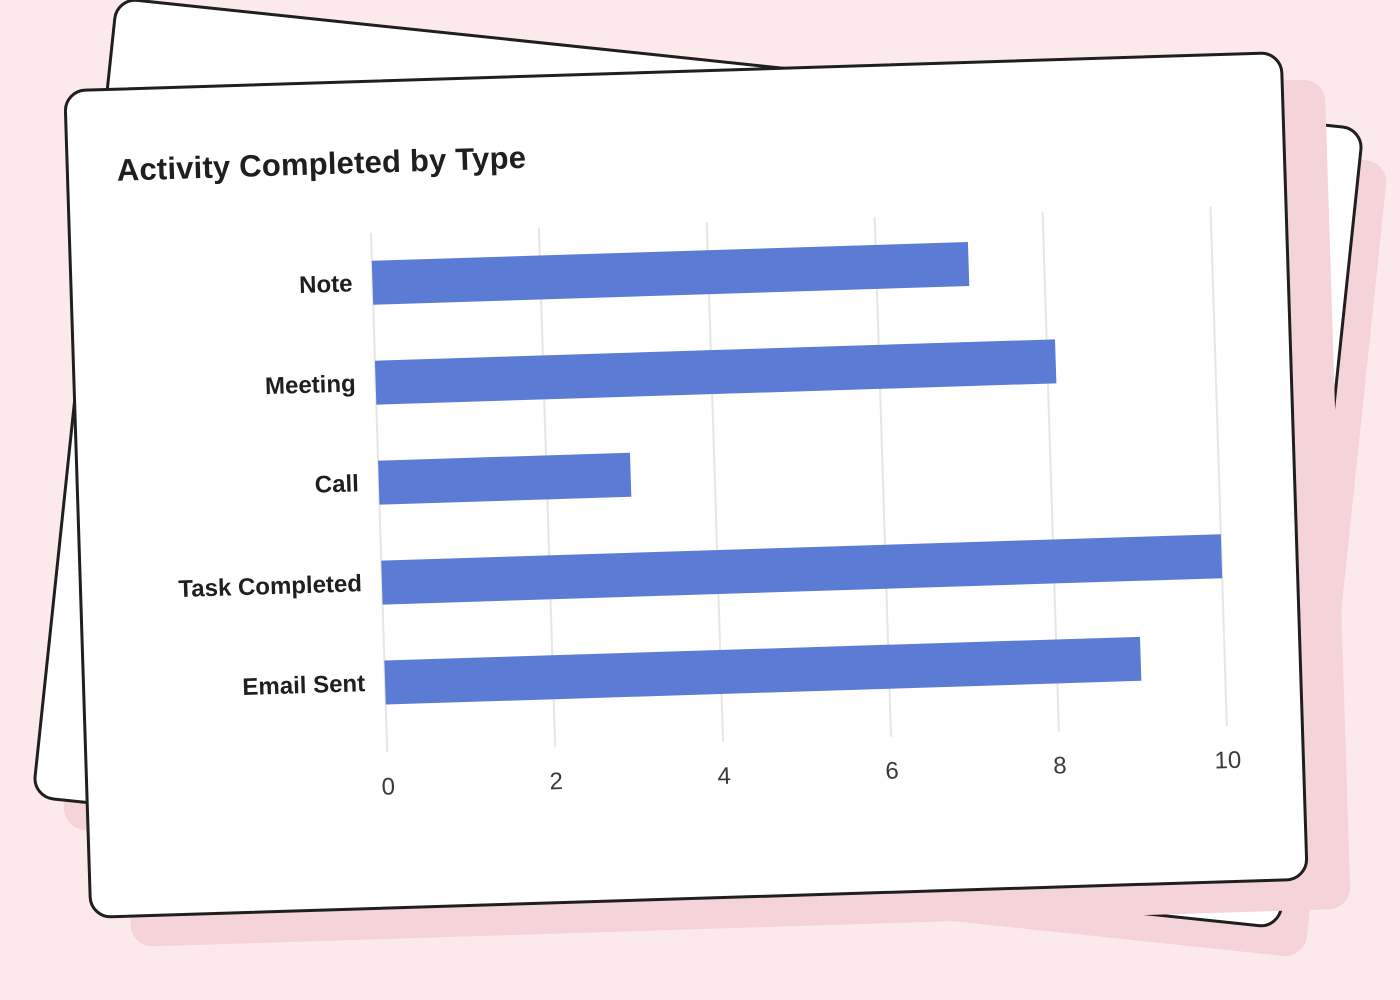 The image size is (1400, 1000). Describe the element at coordinates (1228, 761) in the screenshot. I see `x-tick-label: 10` at that location.